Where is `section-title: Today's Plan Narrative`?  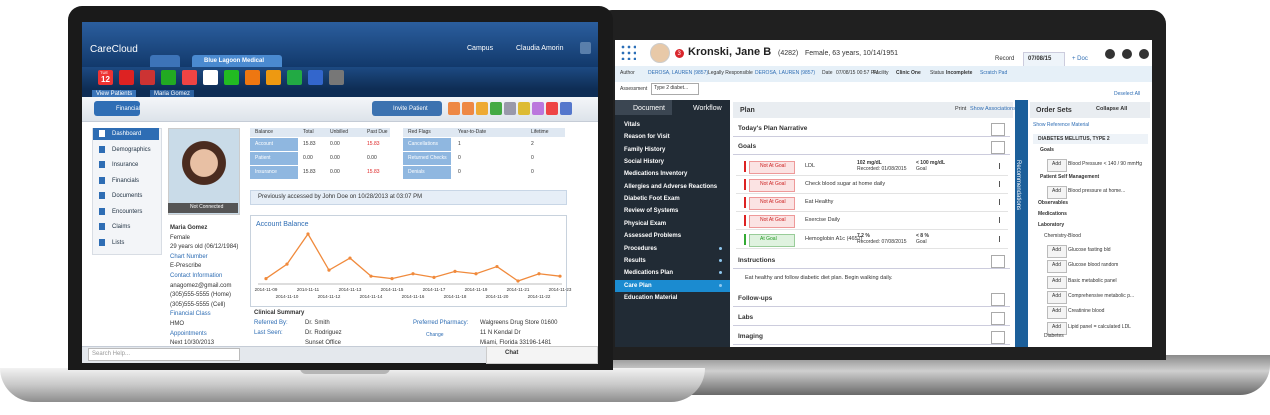 section-title: Today's Plan Narrative is located at coordinates (773, 128).